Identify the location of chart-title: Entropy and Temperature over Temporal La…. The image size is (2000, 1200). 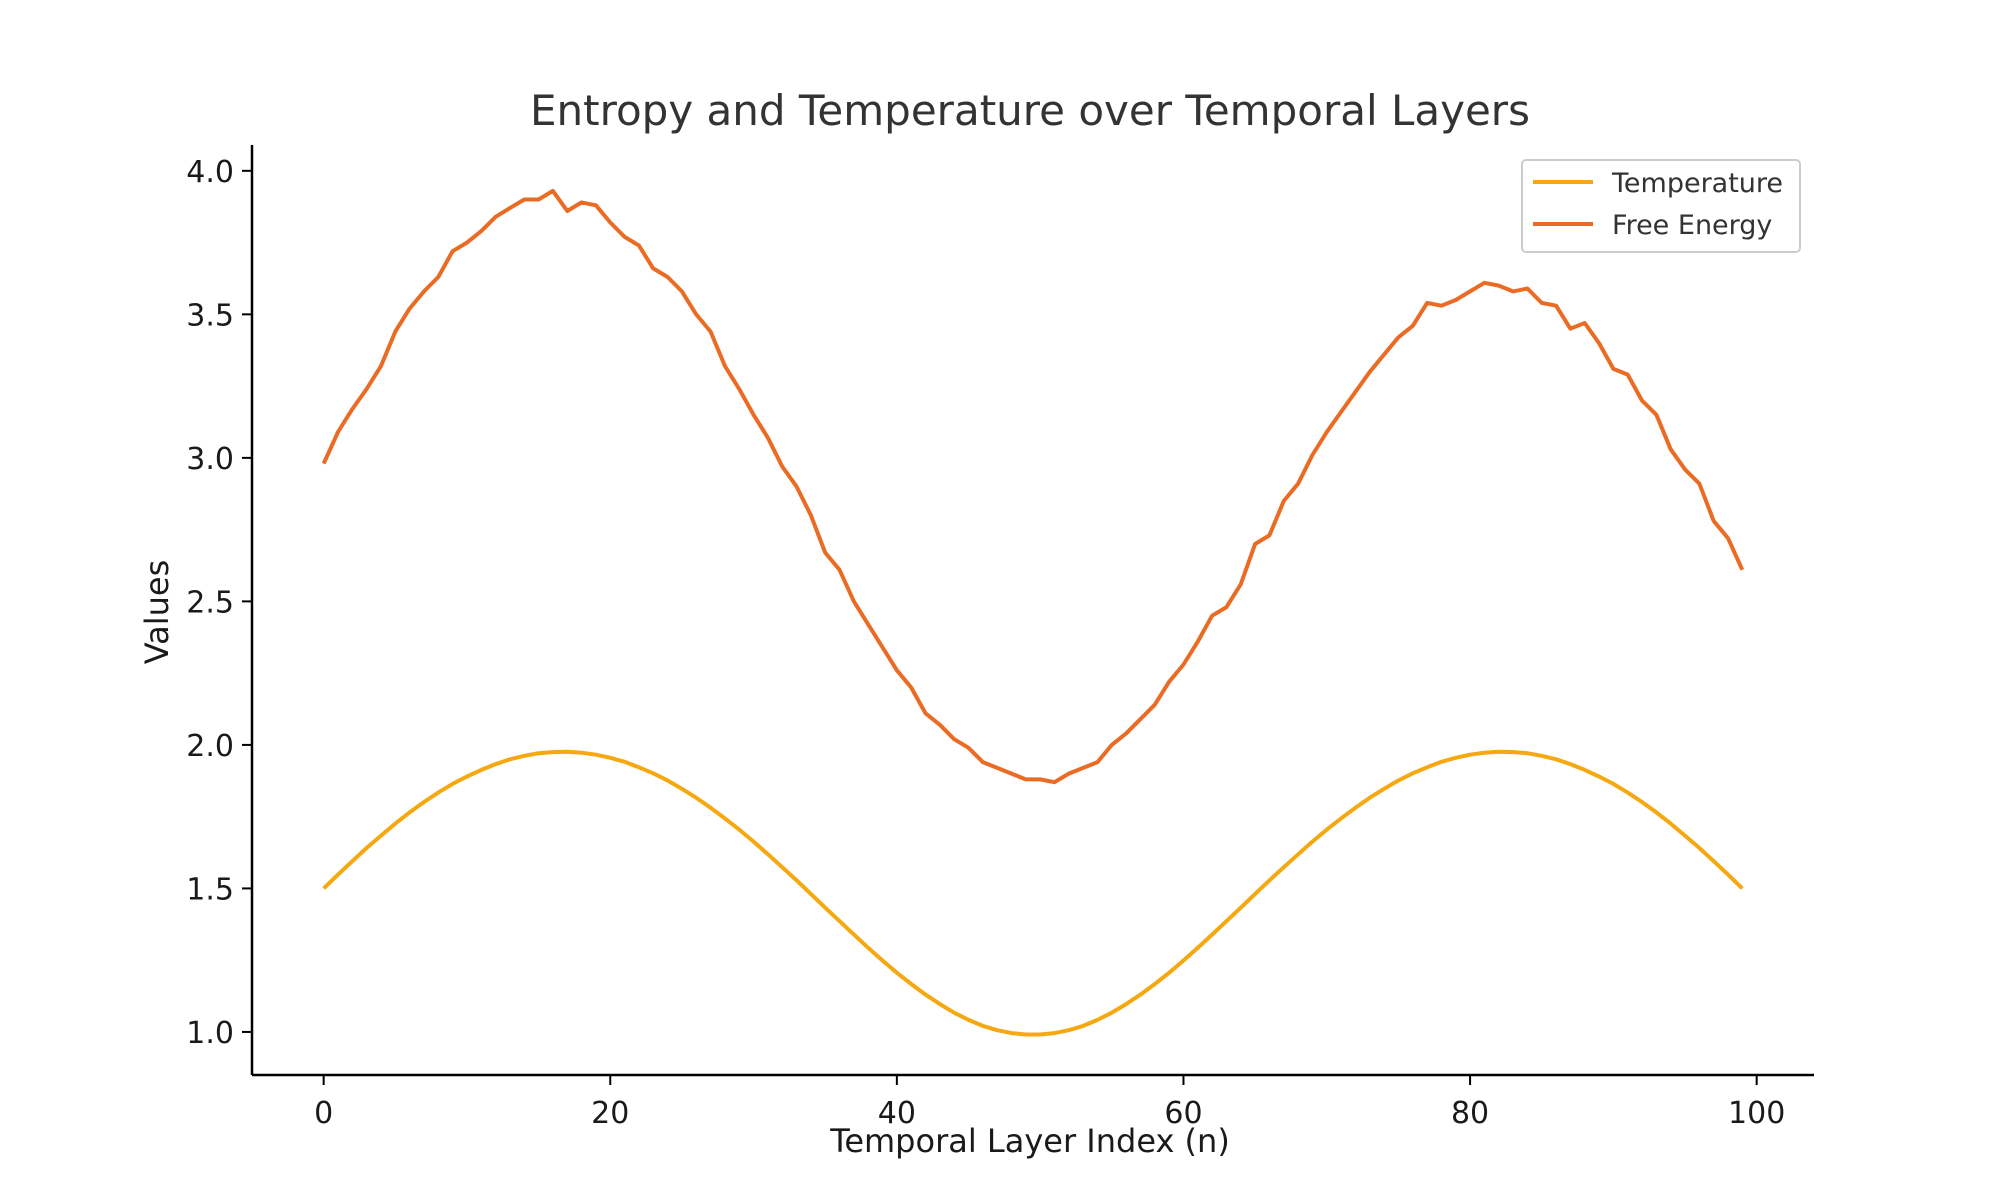
(1030, 110).